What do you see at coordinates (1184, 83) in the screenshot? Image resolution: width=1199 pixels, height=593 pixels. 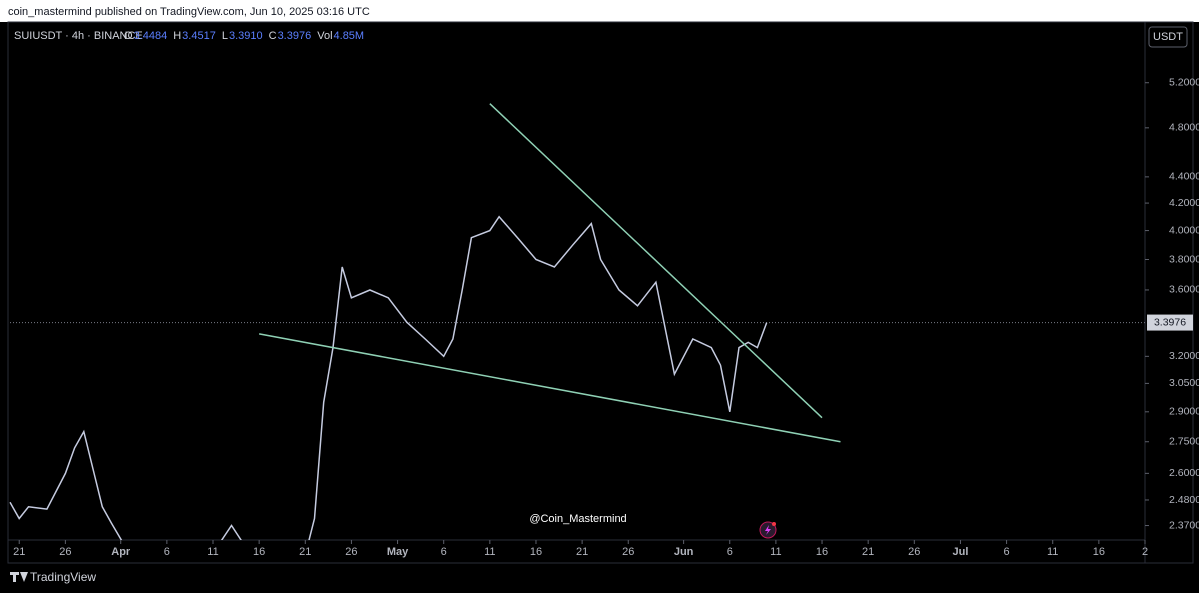 I see `y-tick-label: 5.2000` at bounding box center [1184, 83].